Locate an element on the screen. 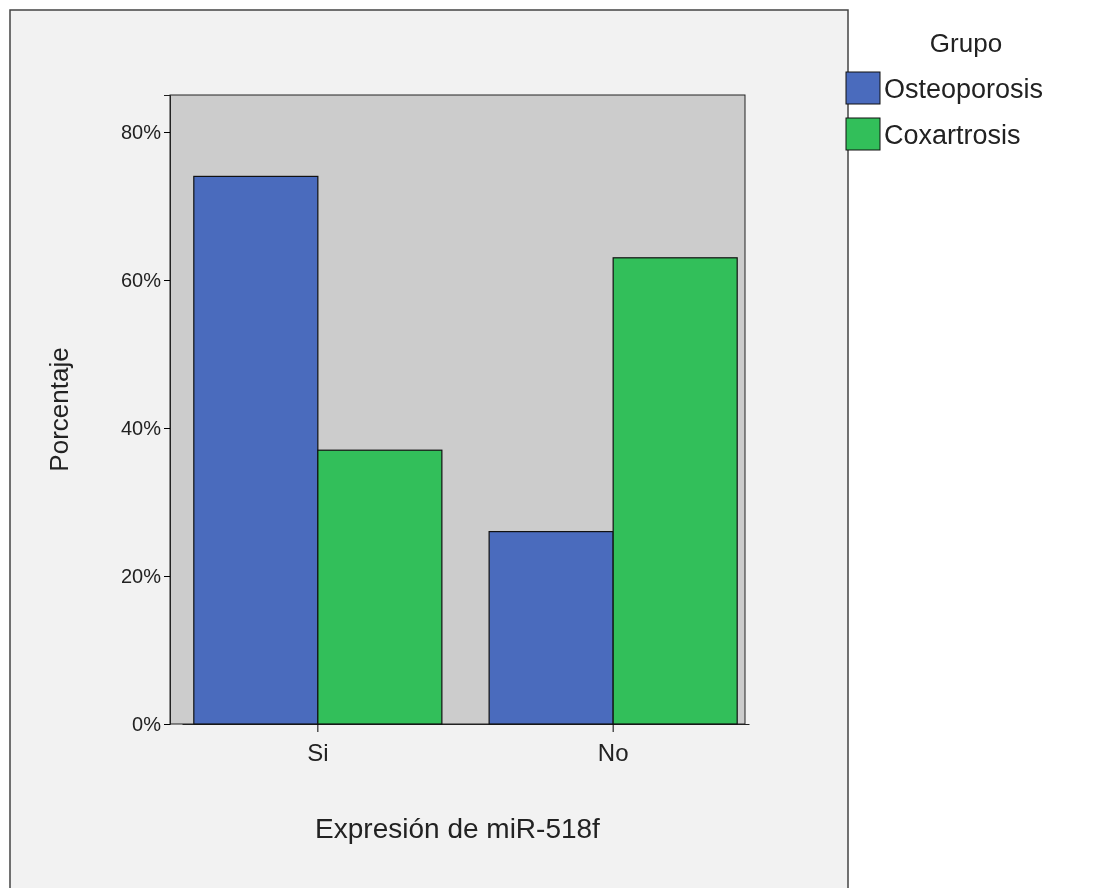  y-tick-label: 80% is located at coordinates (141, 131).